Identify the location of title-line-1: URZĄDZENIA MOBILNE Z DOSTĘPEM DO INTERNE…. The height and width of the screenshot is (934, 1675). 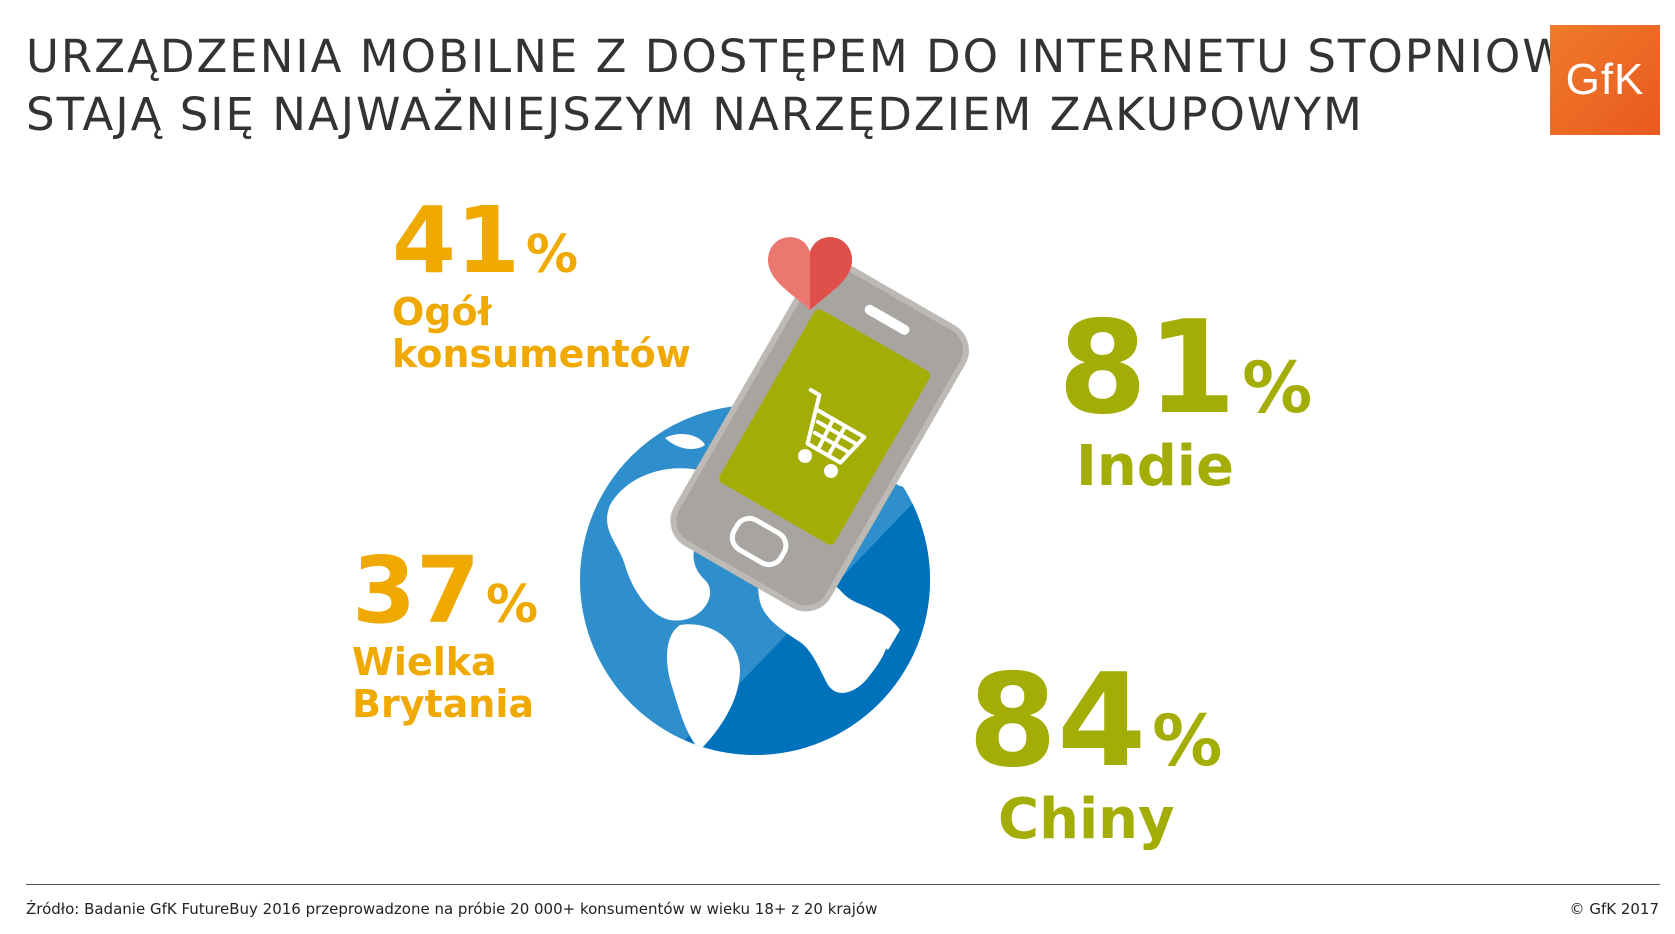
(816, 56).